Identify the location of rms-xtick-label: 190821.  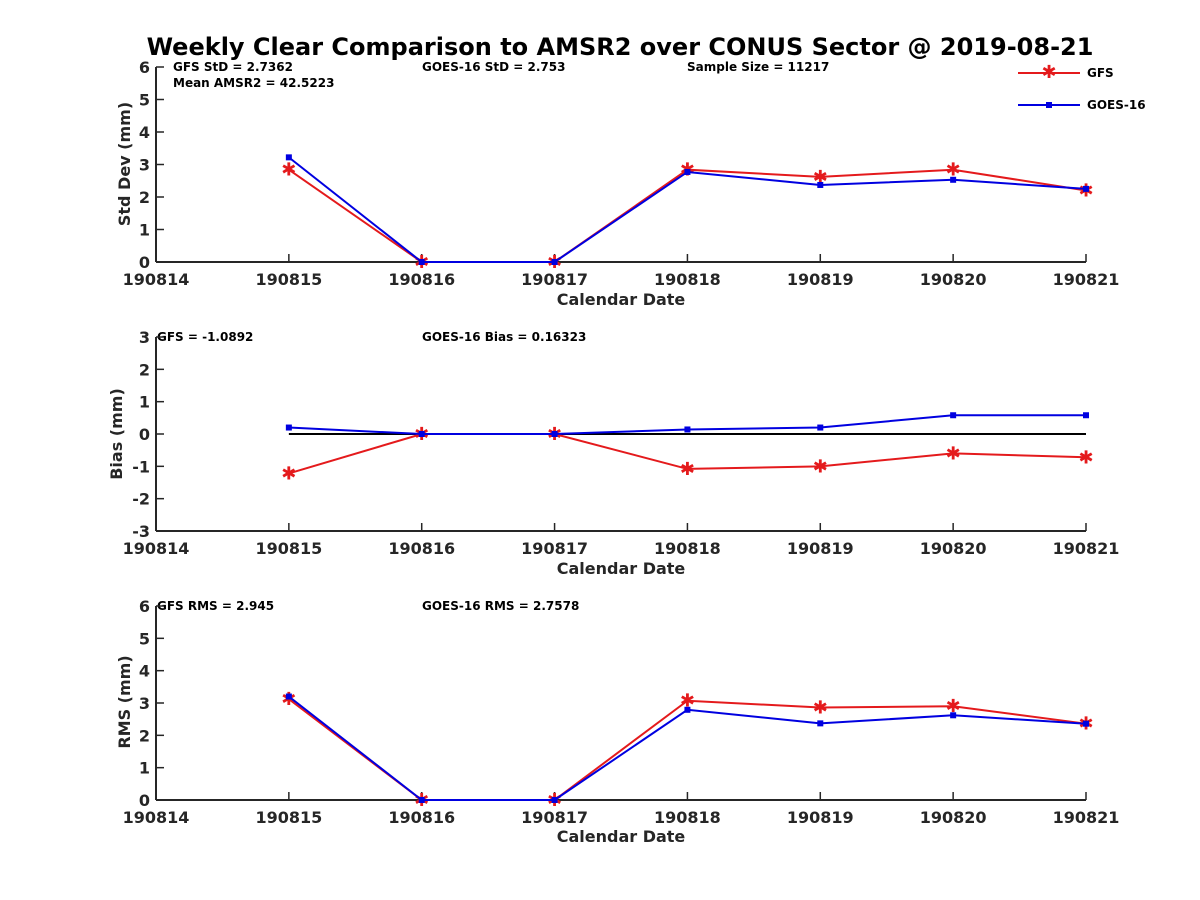
(1086, 817).